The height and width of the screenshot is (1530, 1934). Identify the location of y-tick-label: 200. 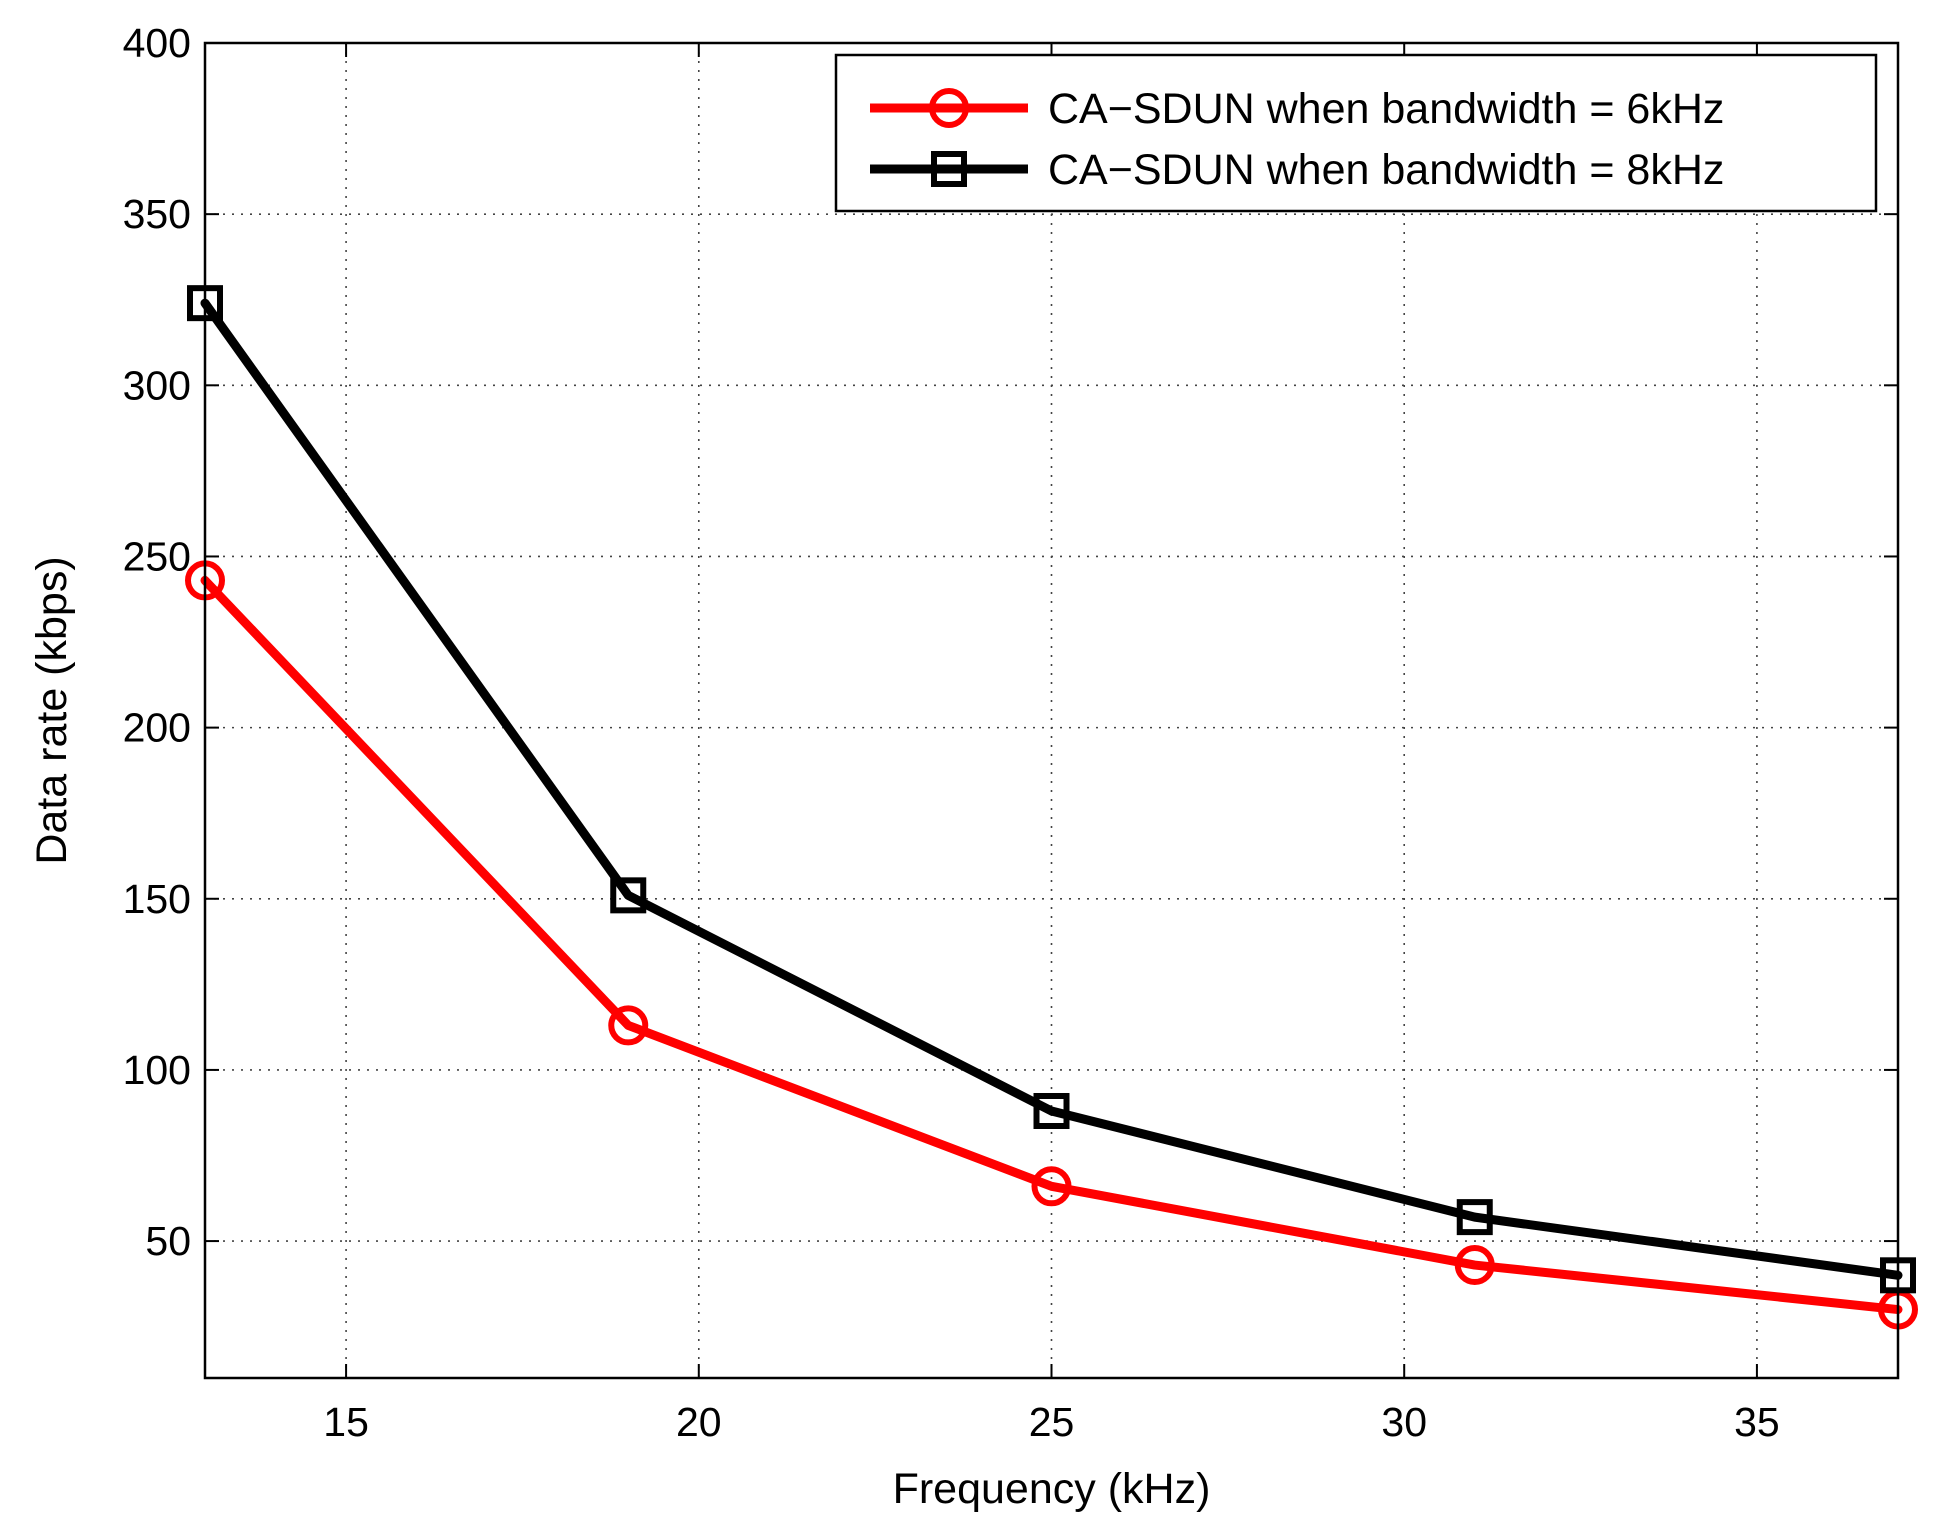
(157, 728).